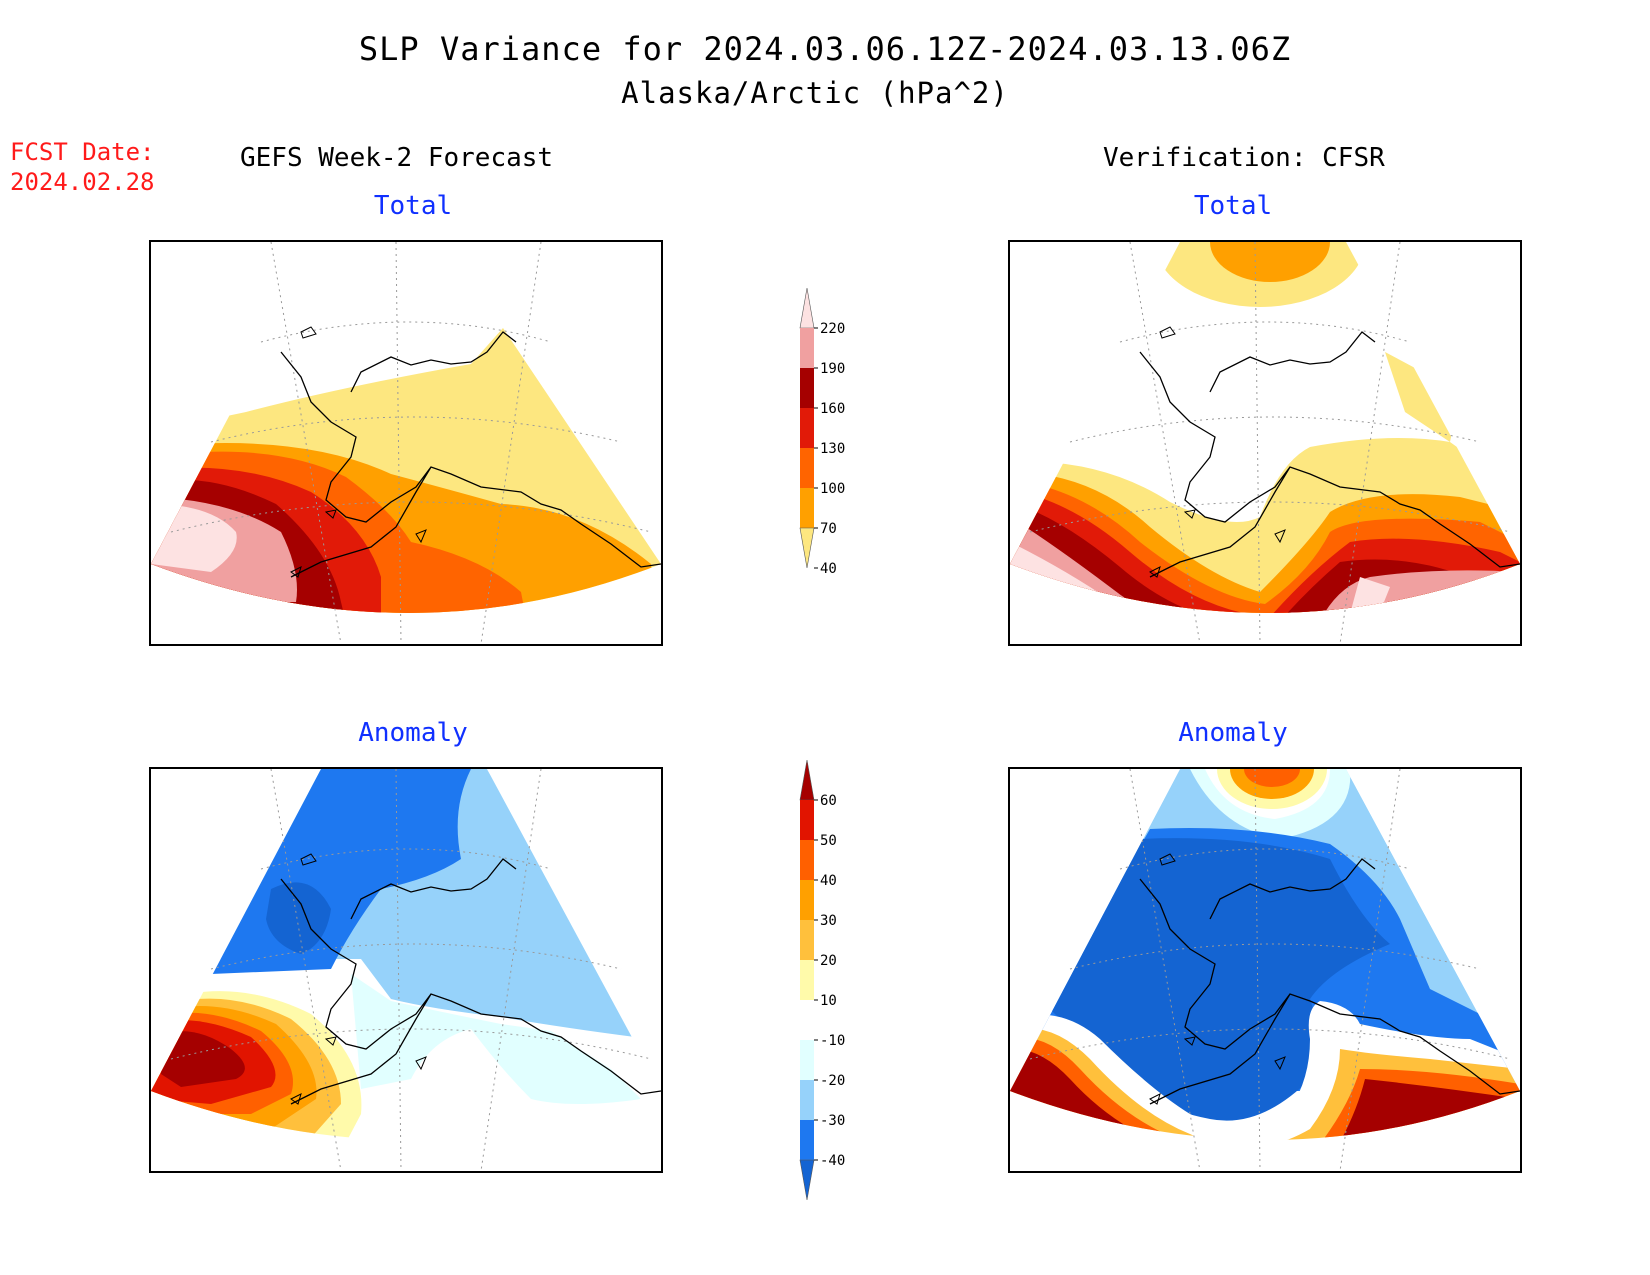 The image size is (1650, 1275). What do you see at coordinates (832, 1041) in the screenshot?
I see `colorbar-label: -10` at bounding box center [832, 1041].